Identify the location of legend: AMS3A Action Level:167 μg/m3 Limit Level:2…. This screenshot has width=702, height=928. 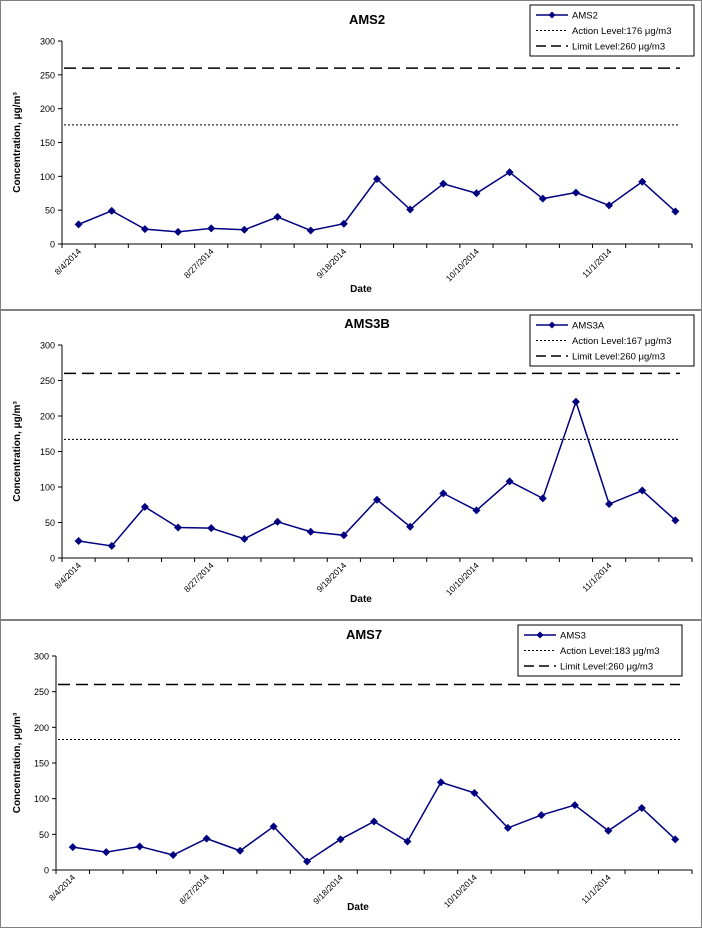
(612, 340).